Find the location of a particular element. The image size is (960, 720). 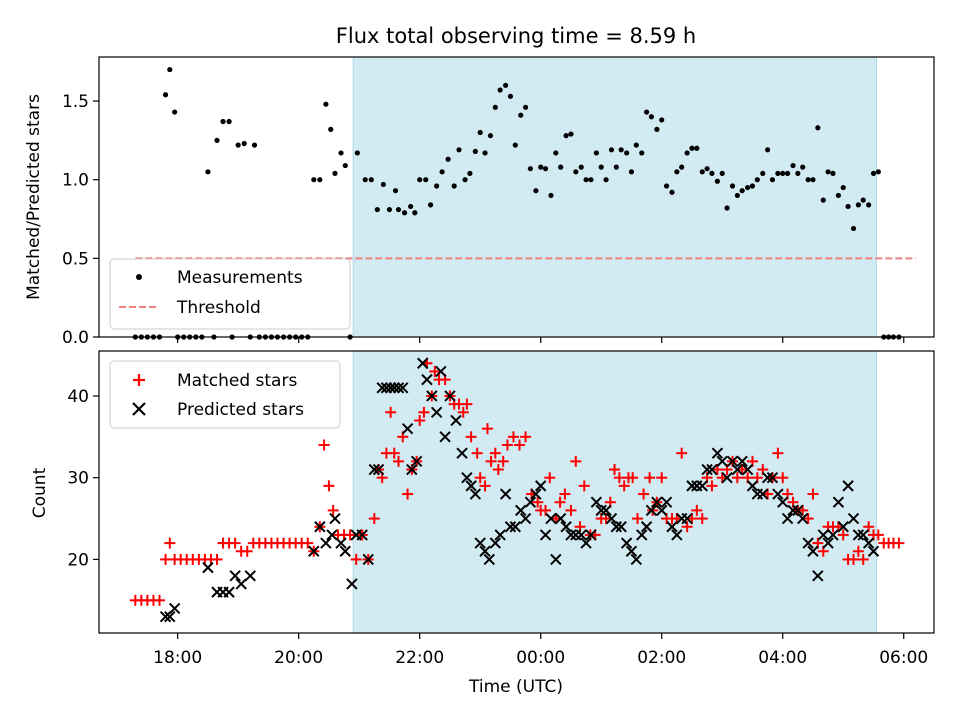

x-tick-label: 18:00 is located at coordinates (177, 658).